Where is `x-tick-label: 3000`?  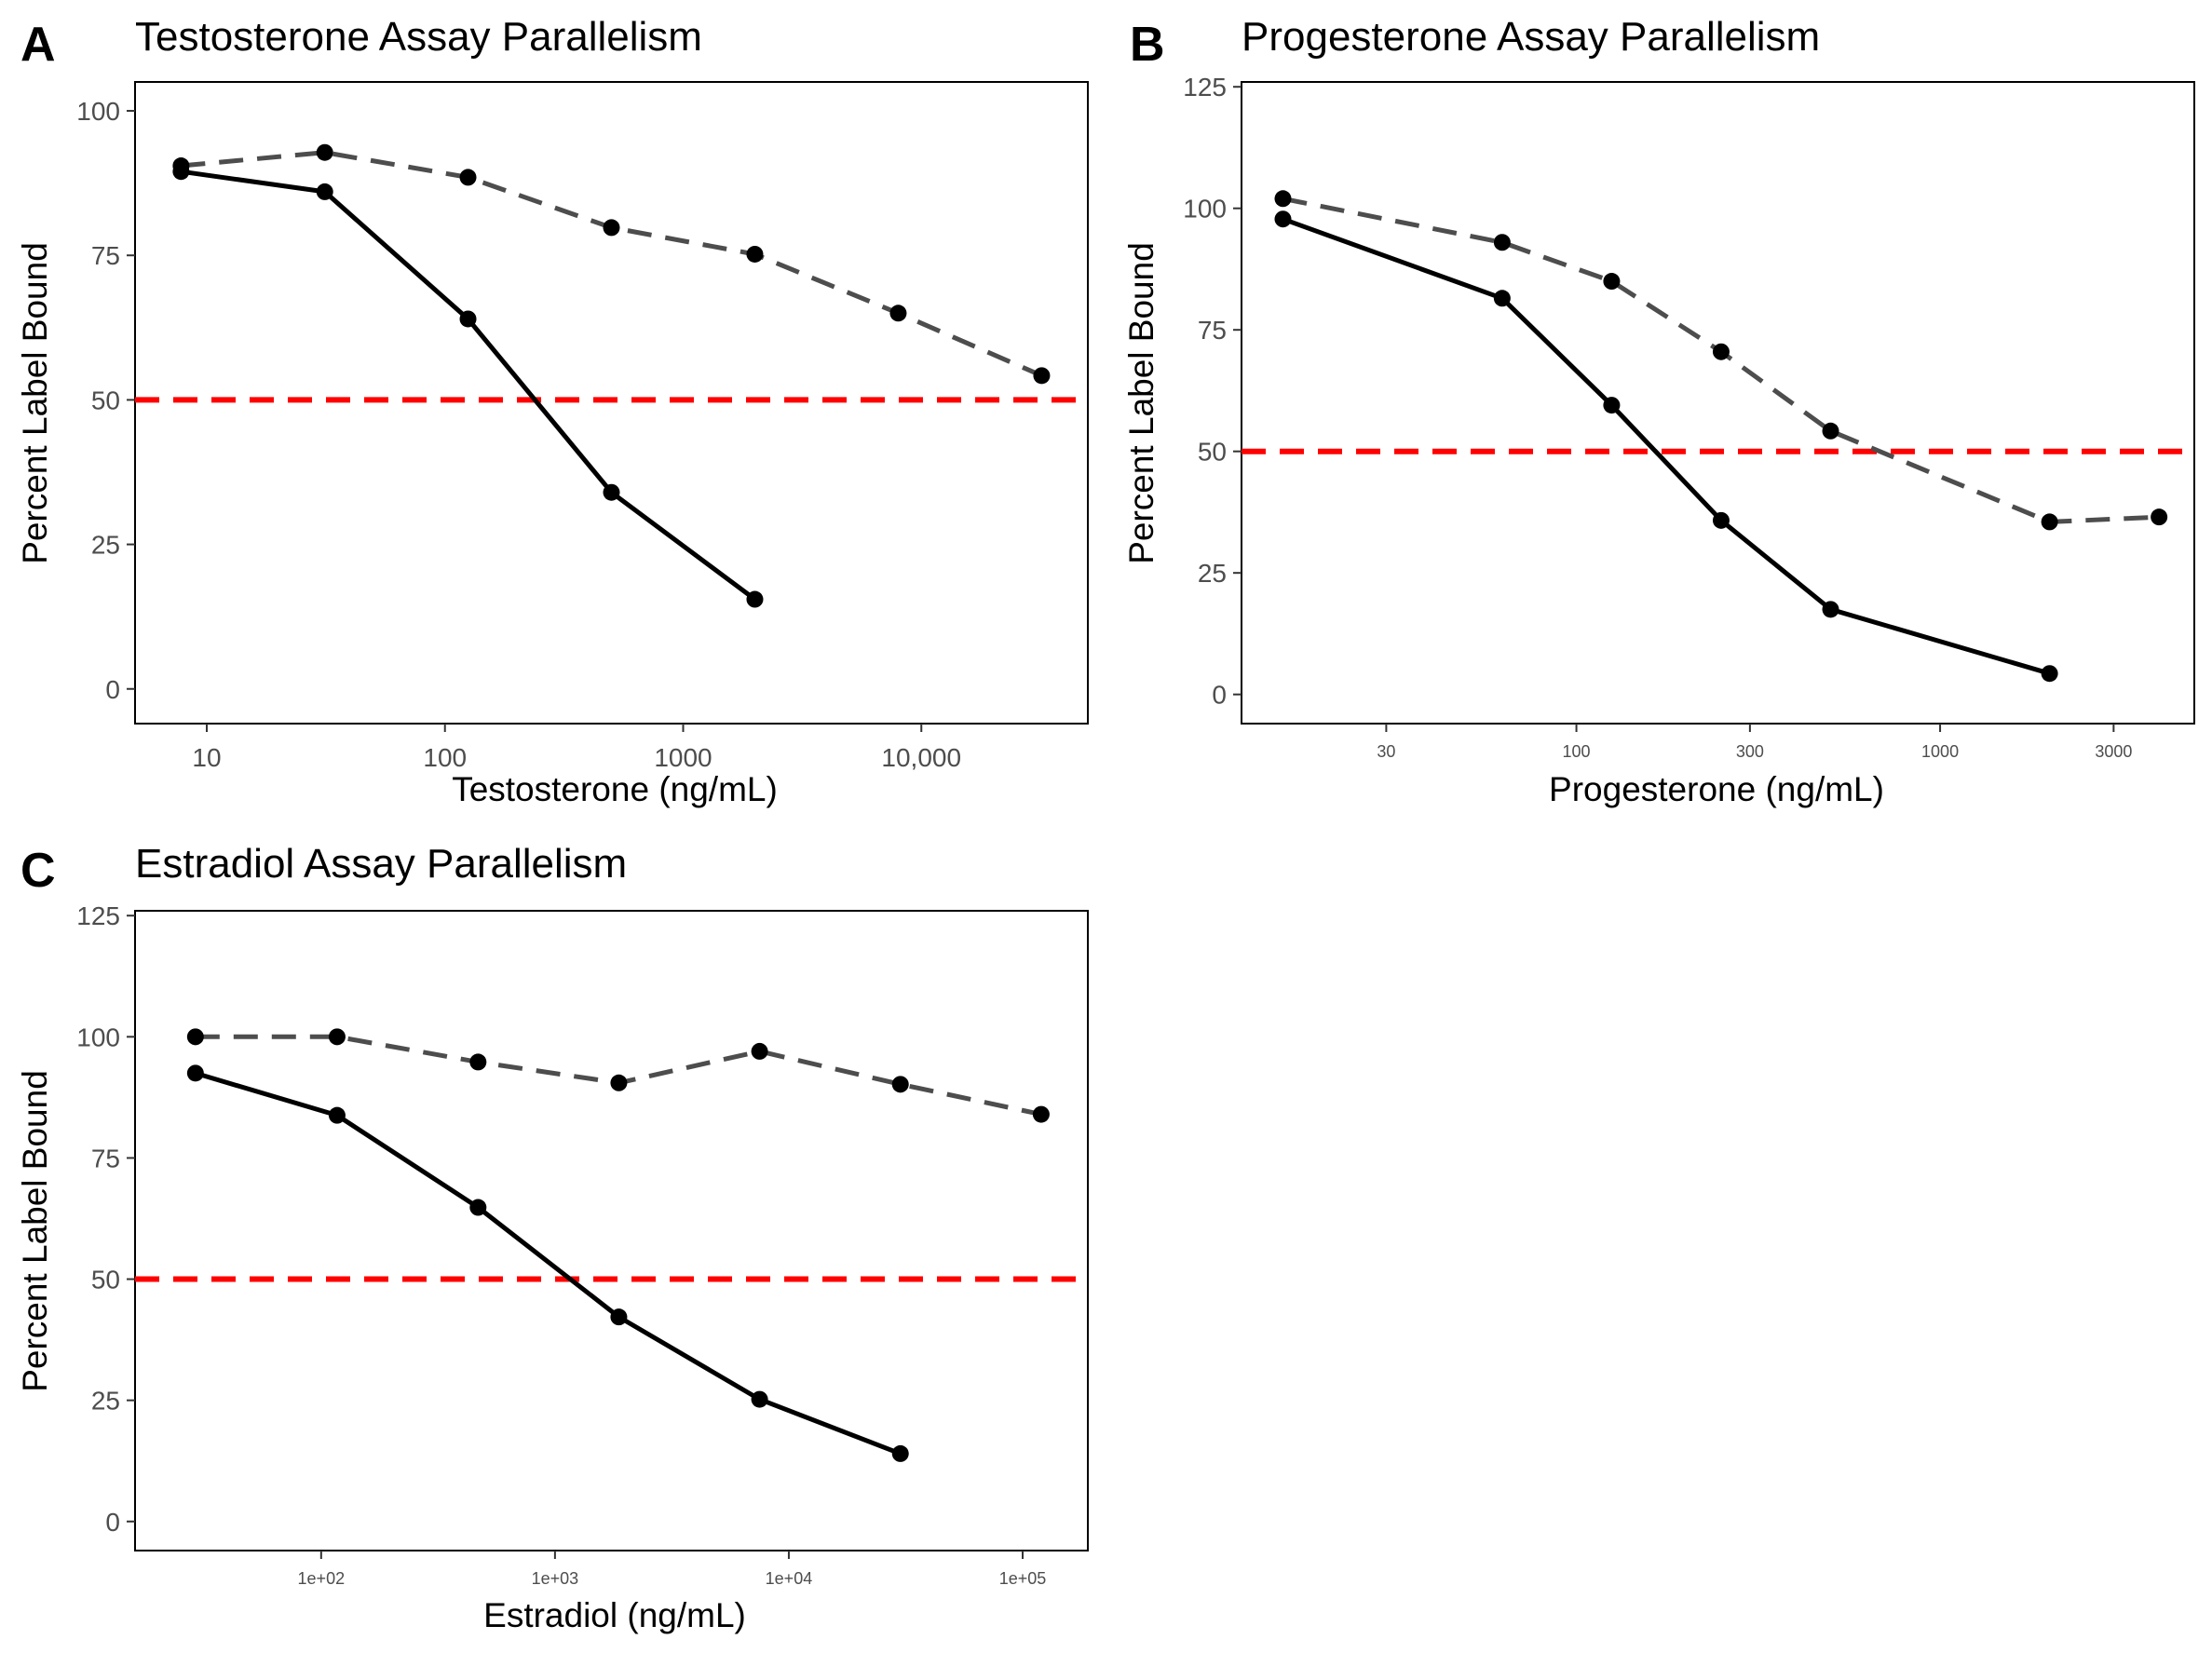 x-tick-label: 3000 is located at coordinates (2114, 751).